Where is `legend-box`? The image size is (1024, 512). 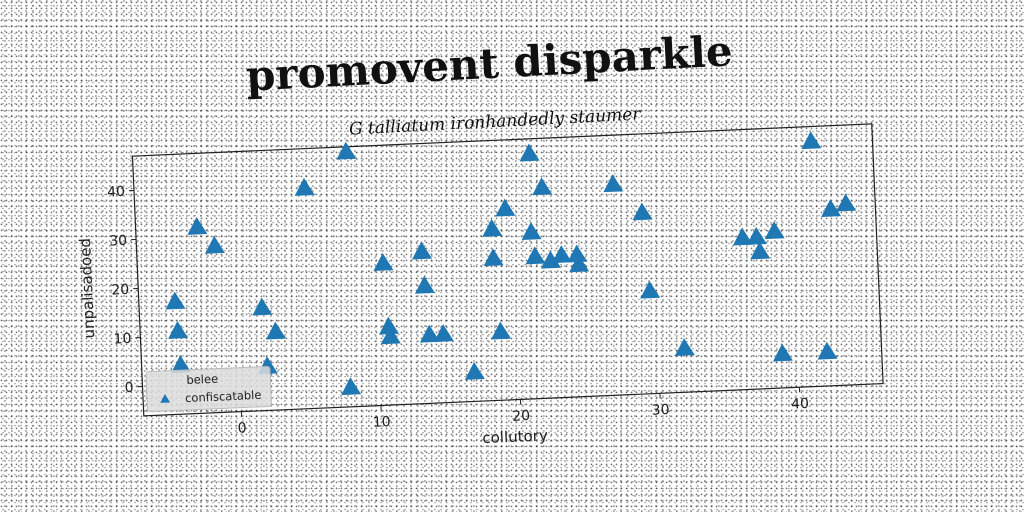 legend-box is located at coordinates (208, 389).